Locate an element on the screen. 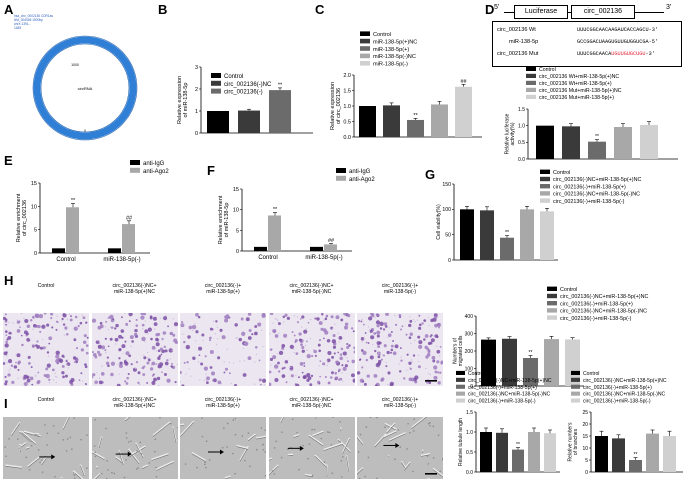  y-tick-label: 5 is located at coordinates (237, 231).